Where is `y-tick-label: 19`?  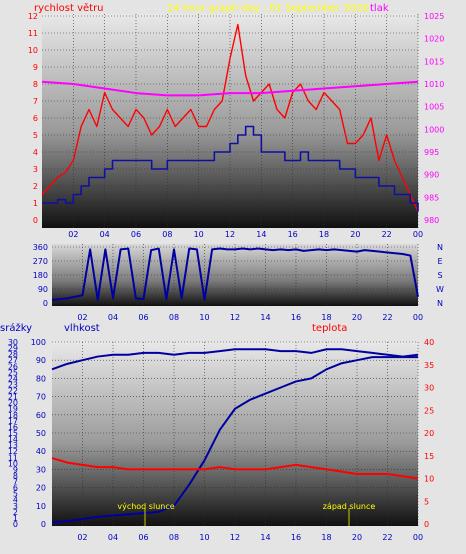
y-tick-label: 19 is located at coordinates (13, 409).